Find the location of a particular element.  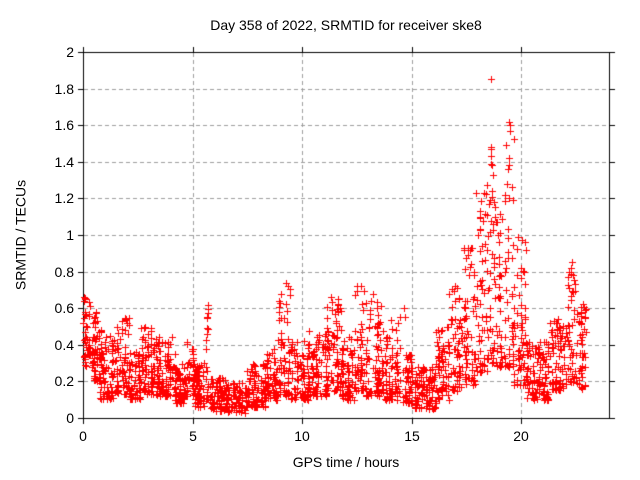

y-tick-label: 1.4 is located at coordinates (64, 162).